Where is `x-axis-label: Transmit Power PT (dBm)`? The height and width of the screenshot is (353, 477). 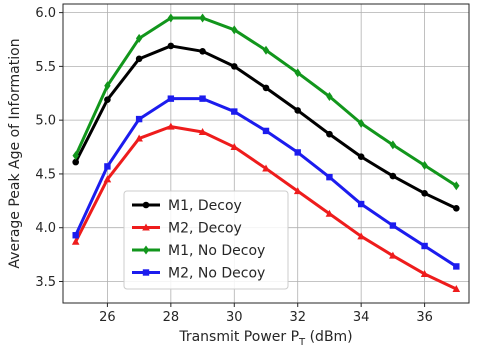
x-axis-label: Transmit Power PT (dBm) is located at coordinates (265, 338).